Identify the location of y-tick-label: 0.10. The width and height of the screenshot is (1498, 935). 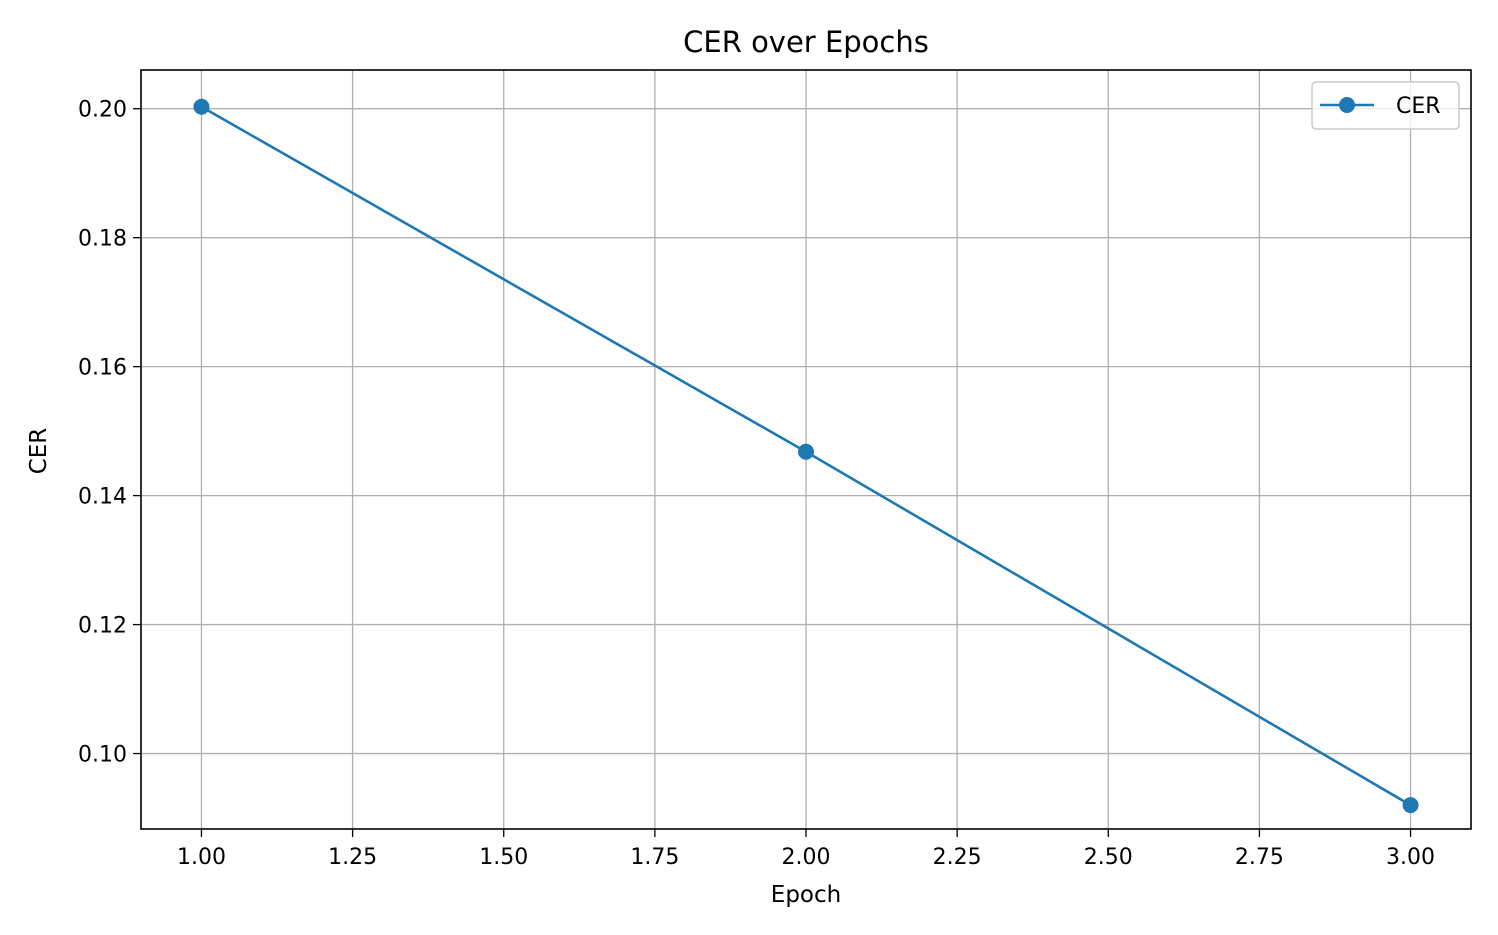
(102, 755).